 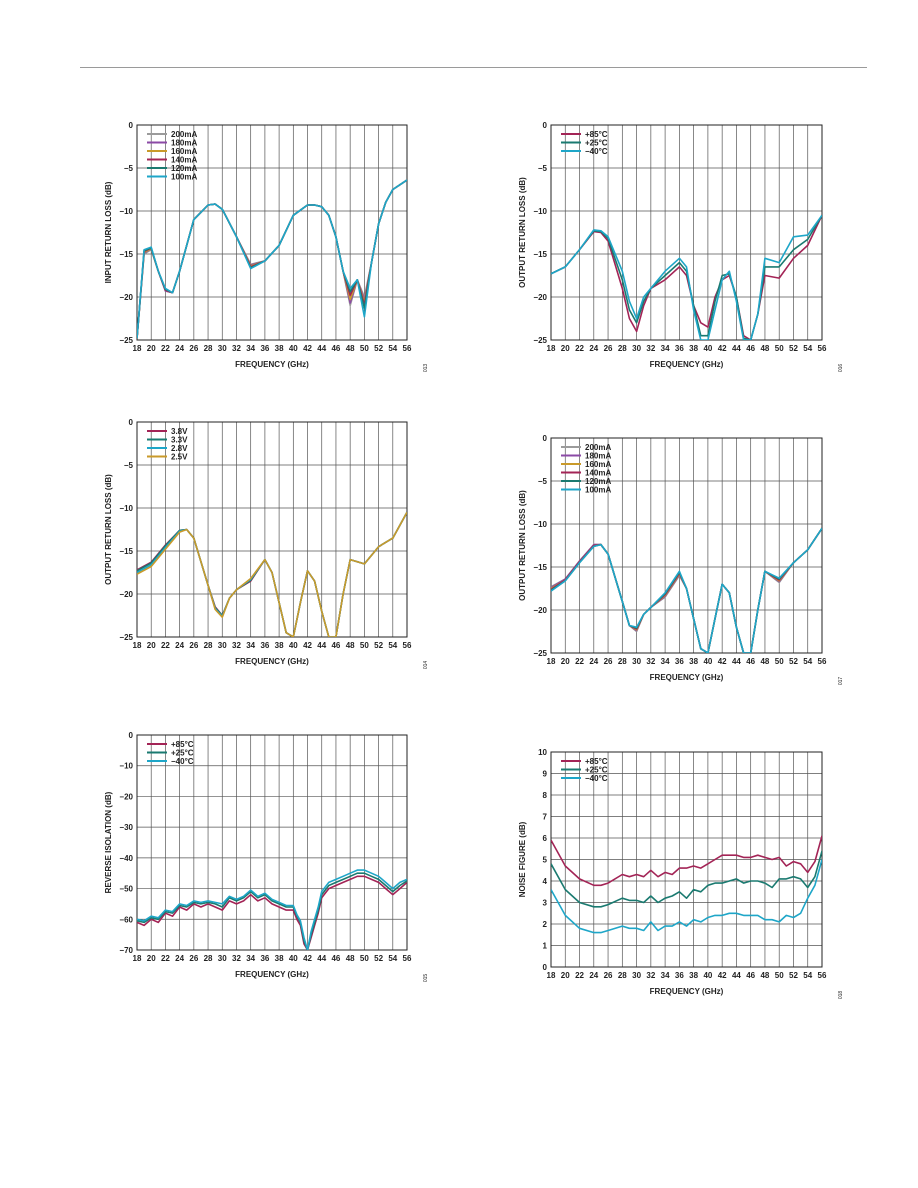 What do you see at coordinates (750, 661) in the screenshot?
I see `x-tick-label: 46` at bounding box center [750, 661].